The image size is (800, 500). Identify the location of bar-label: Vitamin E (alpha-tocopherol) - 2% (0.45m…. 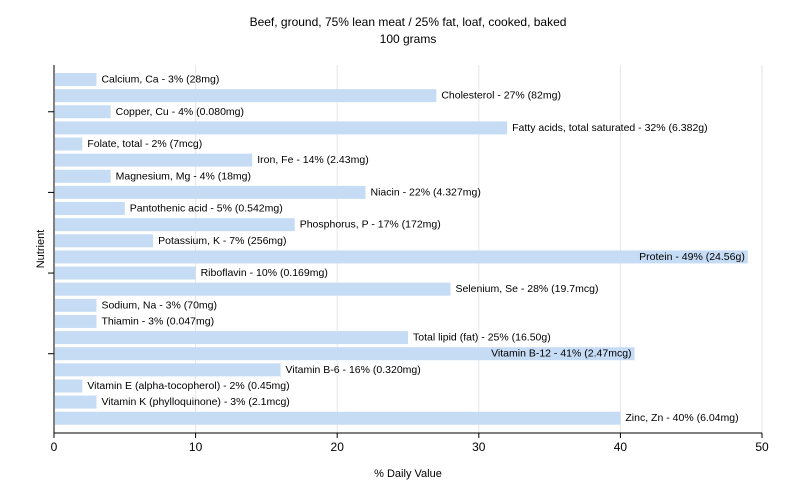
(188, 386).